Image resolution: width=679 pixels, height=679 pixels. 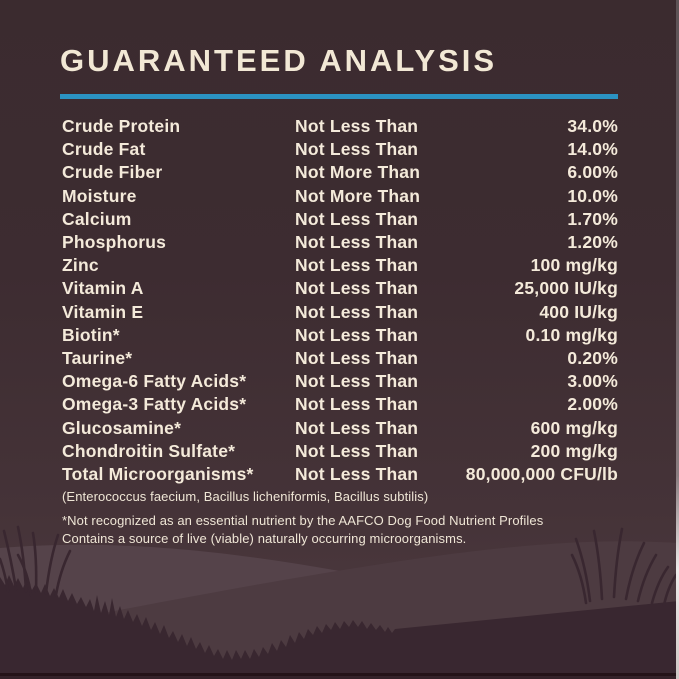 I want to click on grass-blades-right, so click(x=624, y=567).